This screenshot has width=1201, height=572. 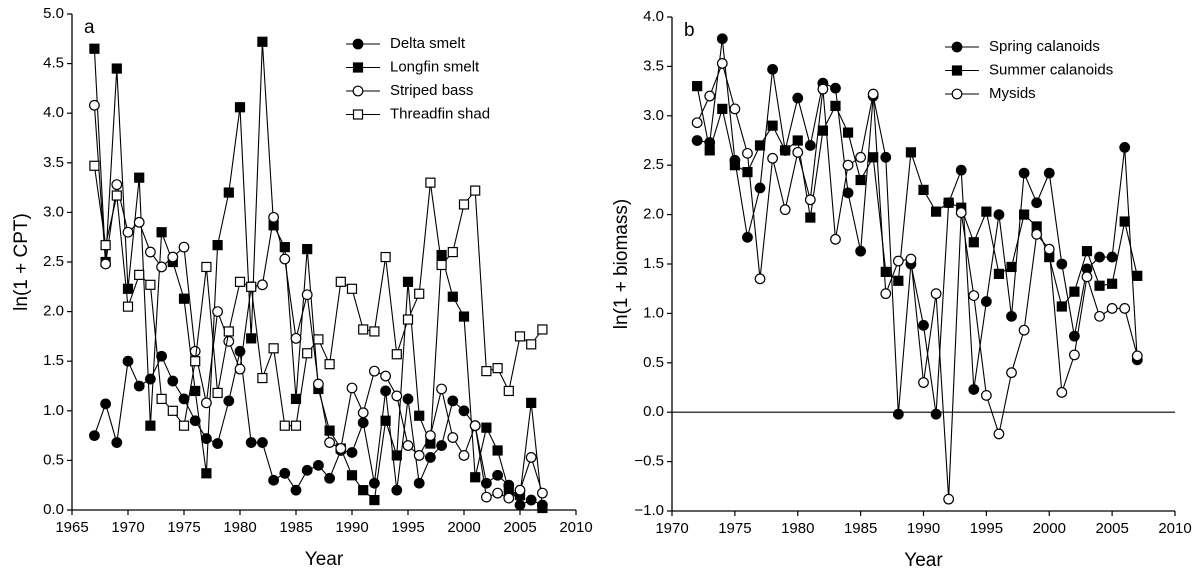 What do you see at coordinates (324, 559) in the screenshot?
I see `x-axis-label: Year` at bounding box center [324, 559].